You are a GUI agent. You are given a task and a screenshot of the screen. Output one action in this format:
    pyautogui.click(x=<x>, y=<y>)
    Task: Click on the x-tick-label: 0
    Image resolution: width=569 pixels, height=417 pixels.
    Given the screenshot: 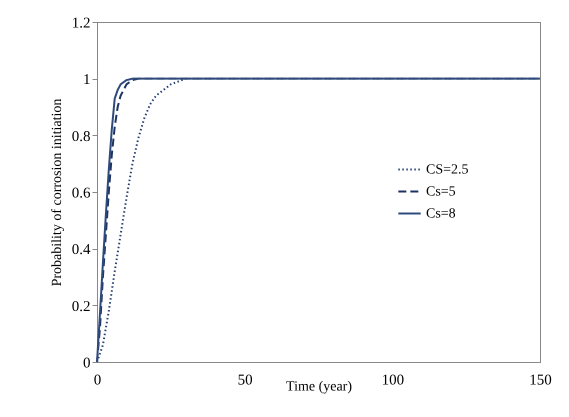 What is the action you would take?
    pyautogui.click(x=98, y=380)
    